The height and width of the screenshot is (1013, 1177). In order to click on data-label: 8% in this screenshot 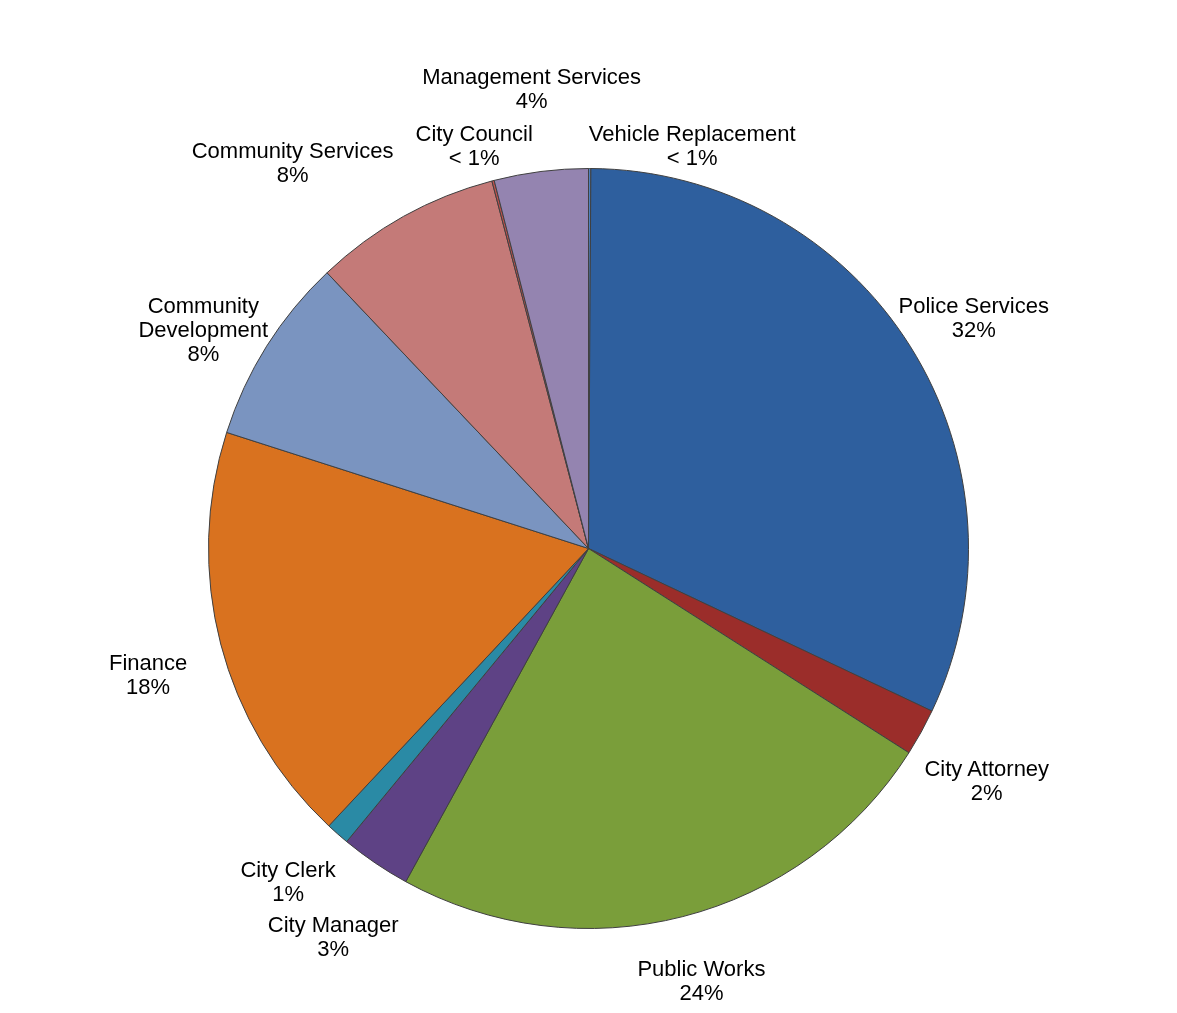, I will do `click(203, 354)`.